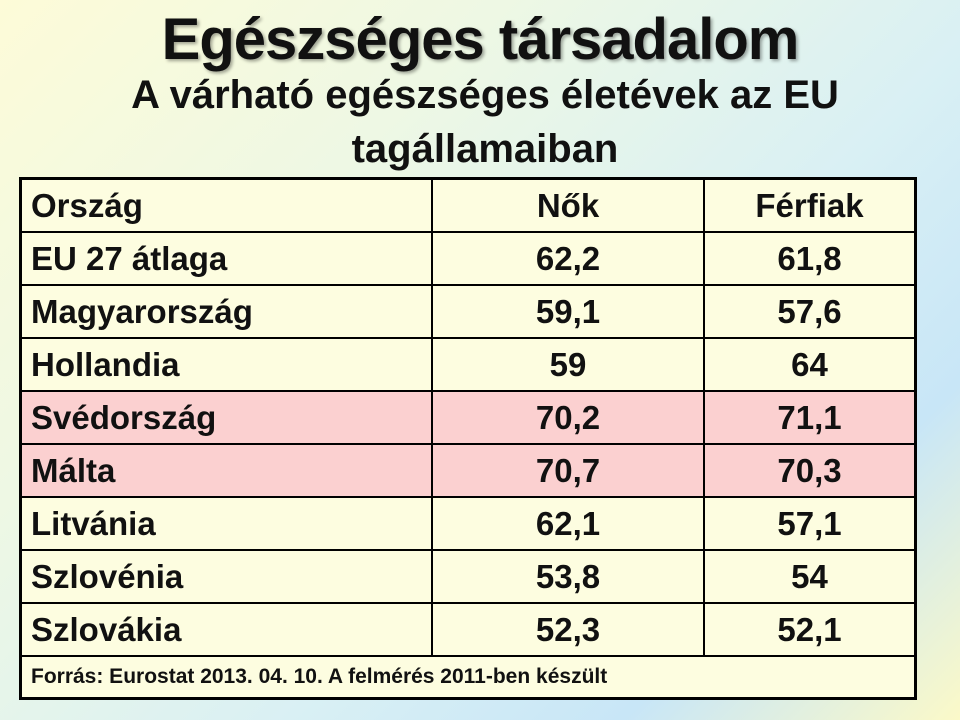 This screenshot has height=720, width=960. Describe the element at coordinates (810, 364) in the screenshot. I see `men-value-cell: 64` at that location.